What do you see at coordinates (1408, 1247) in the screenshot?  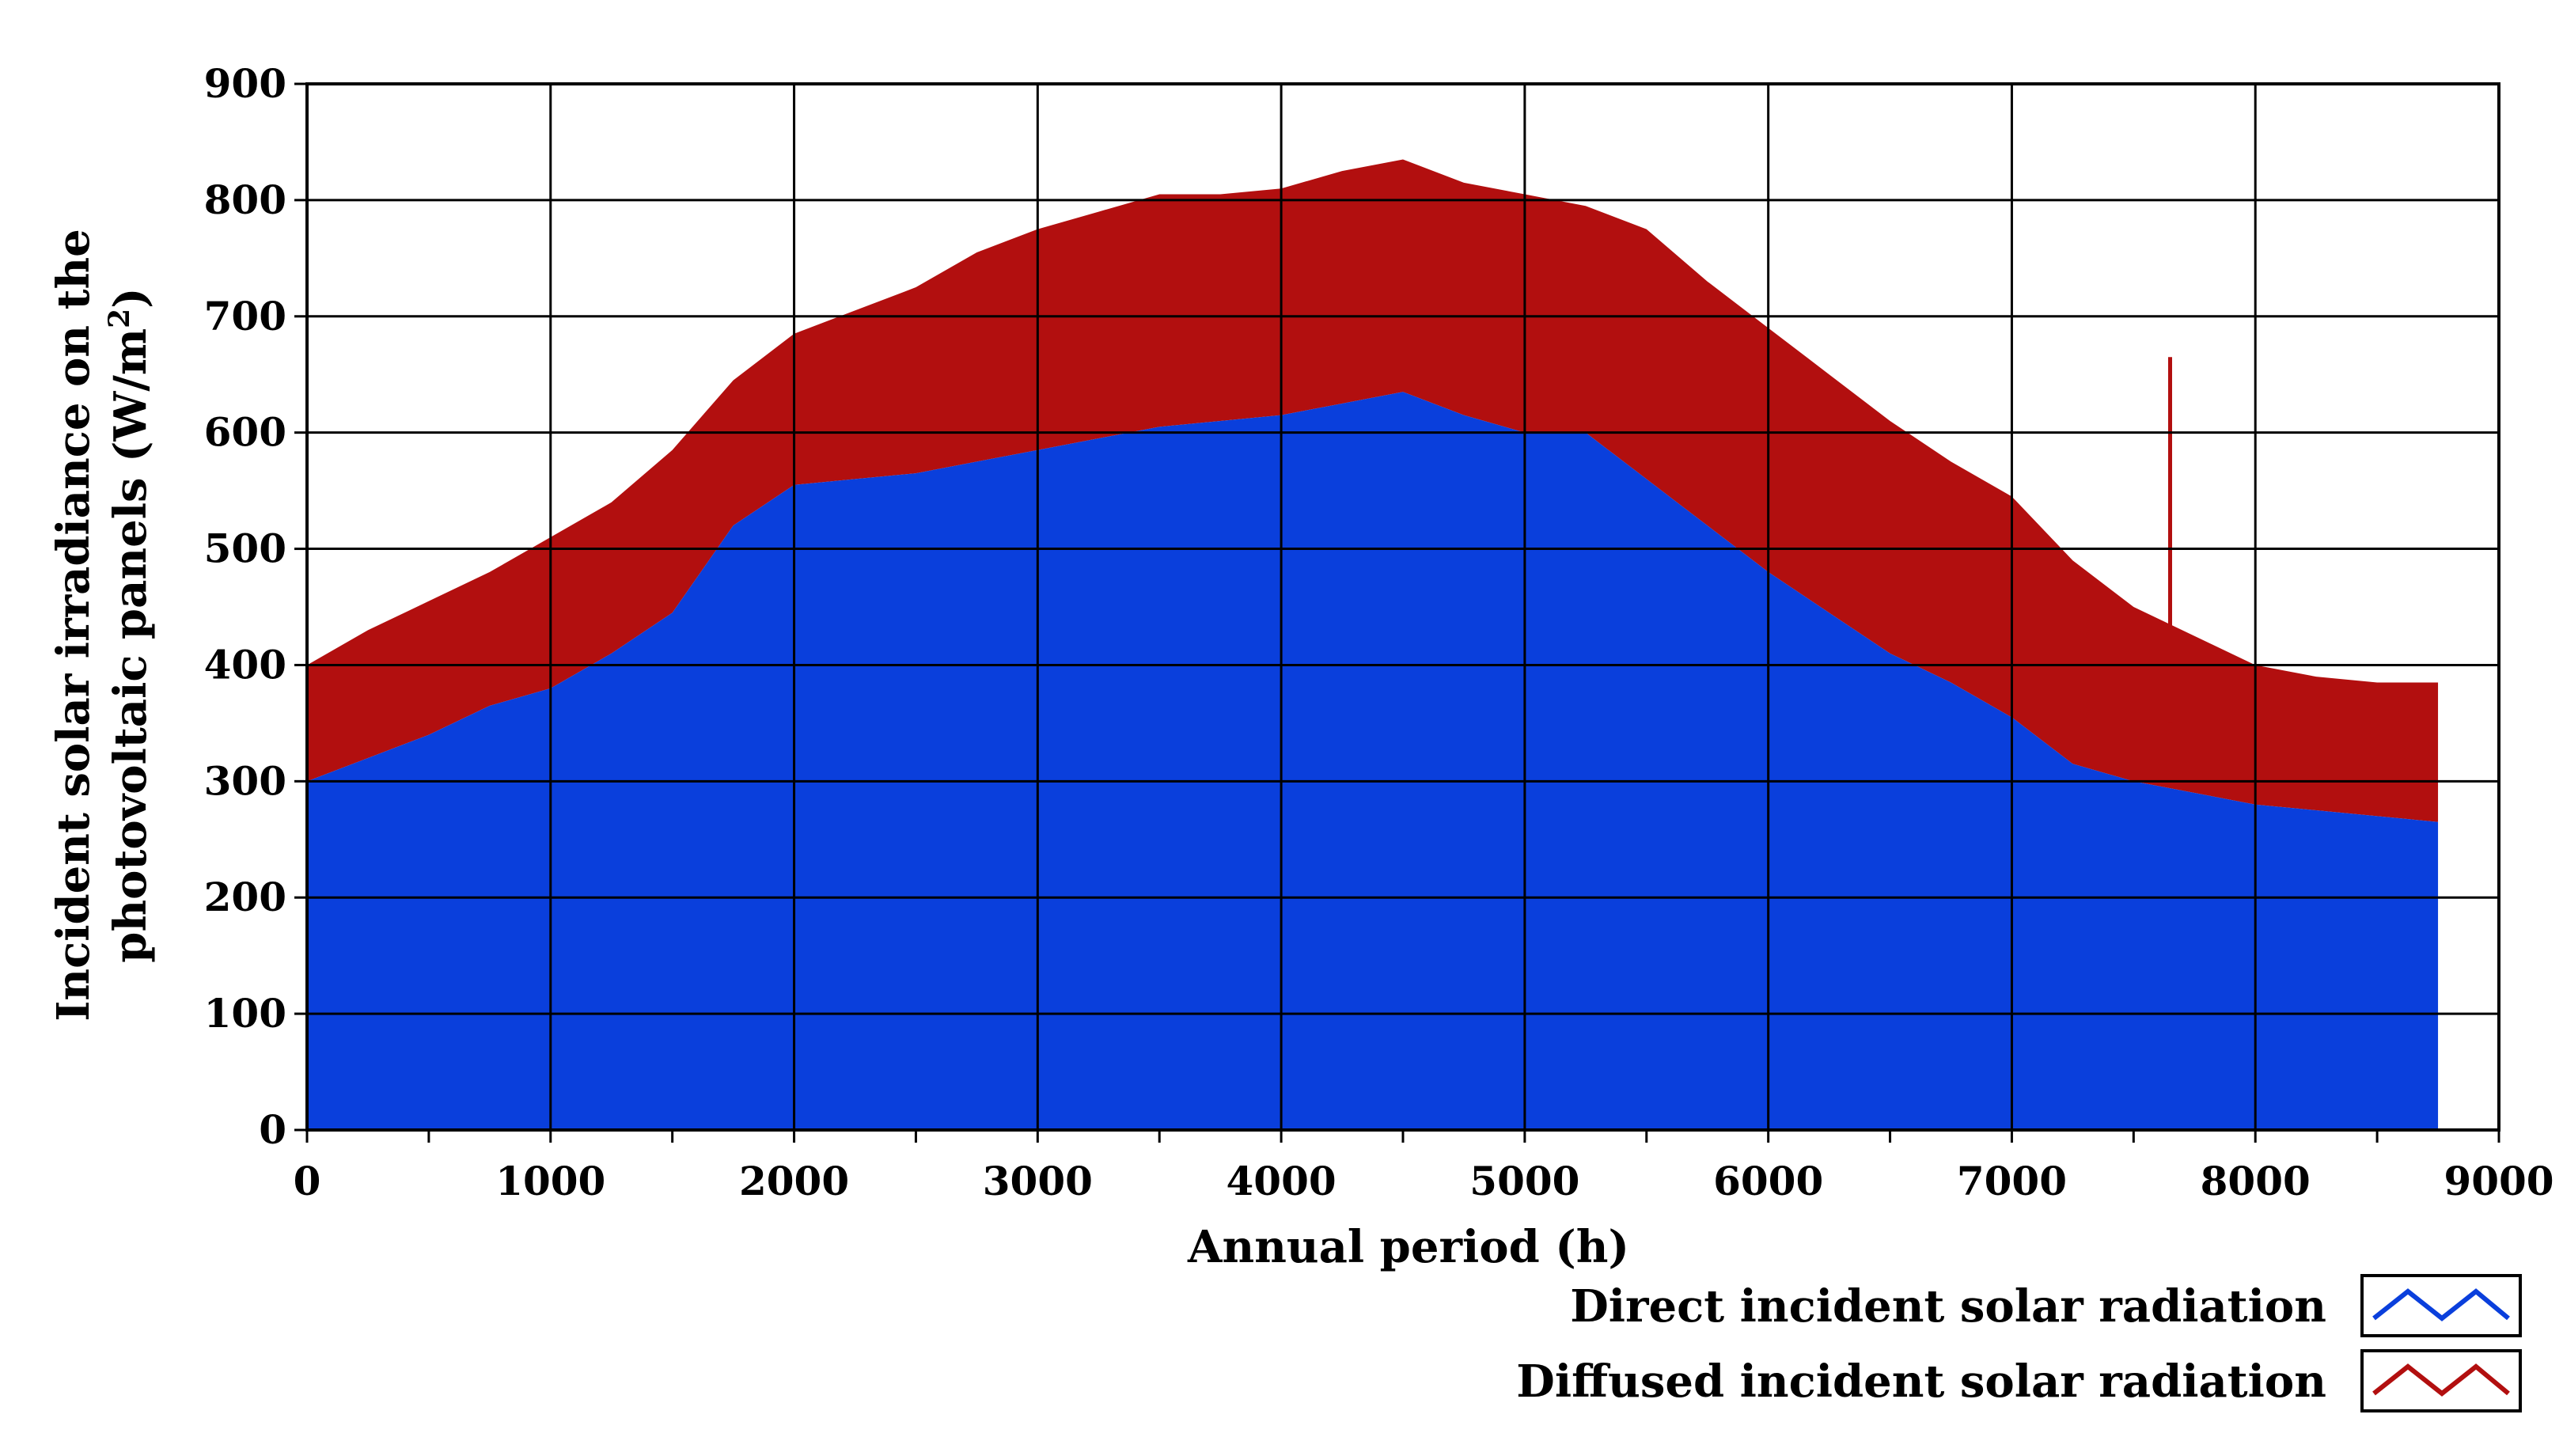 I see `x-axis-title: Annual period (h)` at bounding box center [1408, 1247].